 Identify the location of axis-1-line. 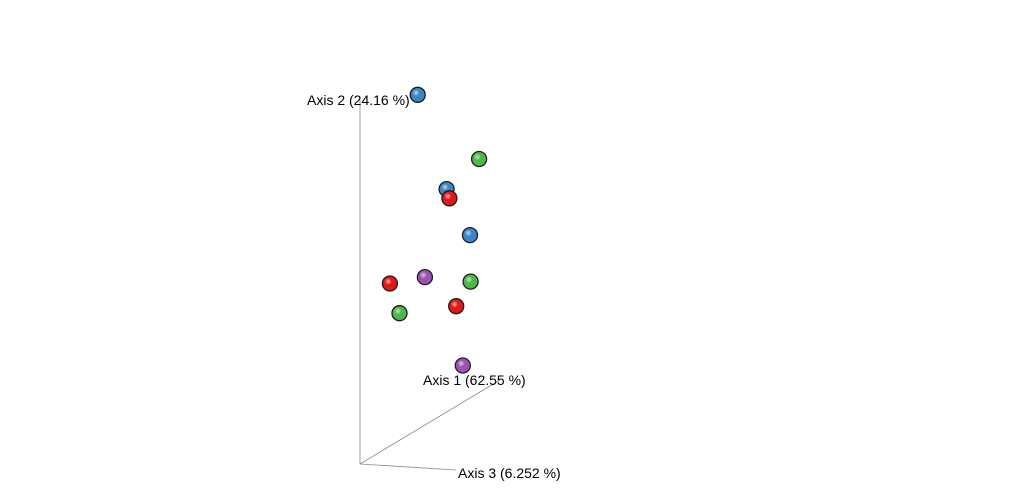
(430, 422).